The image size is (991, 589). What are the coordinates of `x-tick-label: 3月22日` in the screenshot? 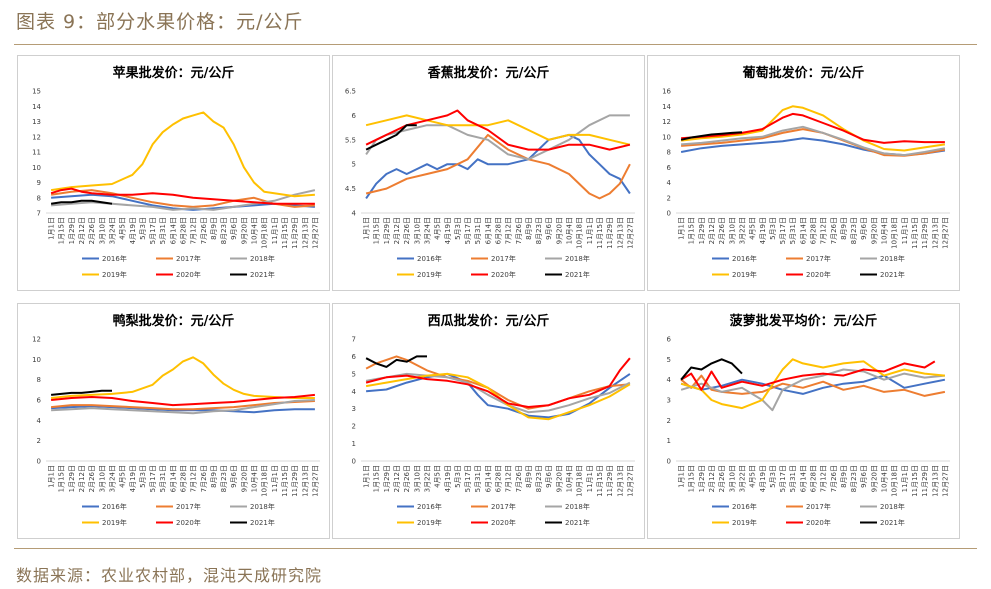 It's located at (743, 230).